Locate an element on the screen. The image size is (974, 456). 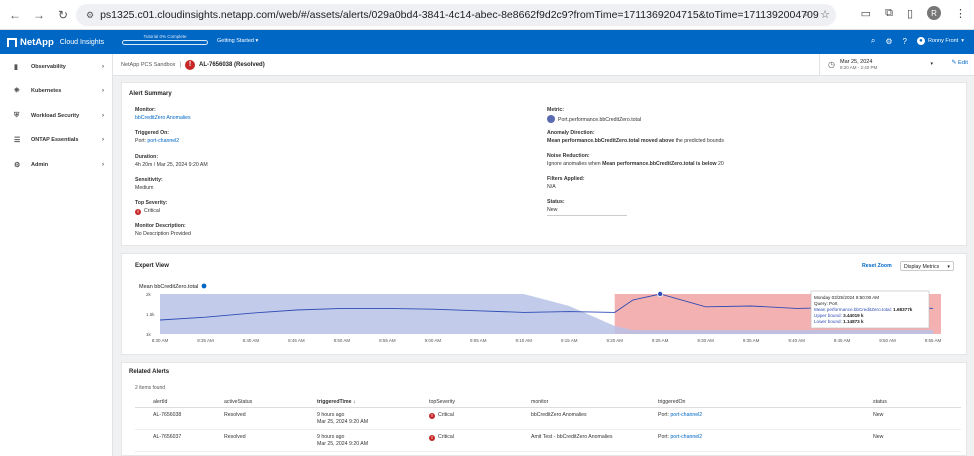
x-tick-label: 9:35 AM is located at coordinates (751, 340).